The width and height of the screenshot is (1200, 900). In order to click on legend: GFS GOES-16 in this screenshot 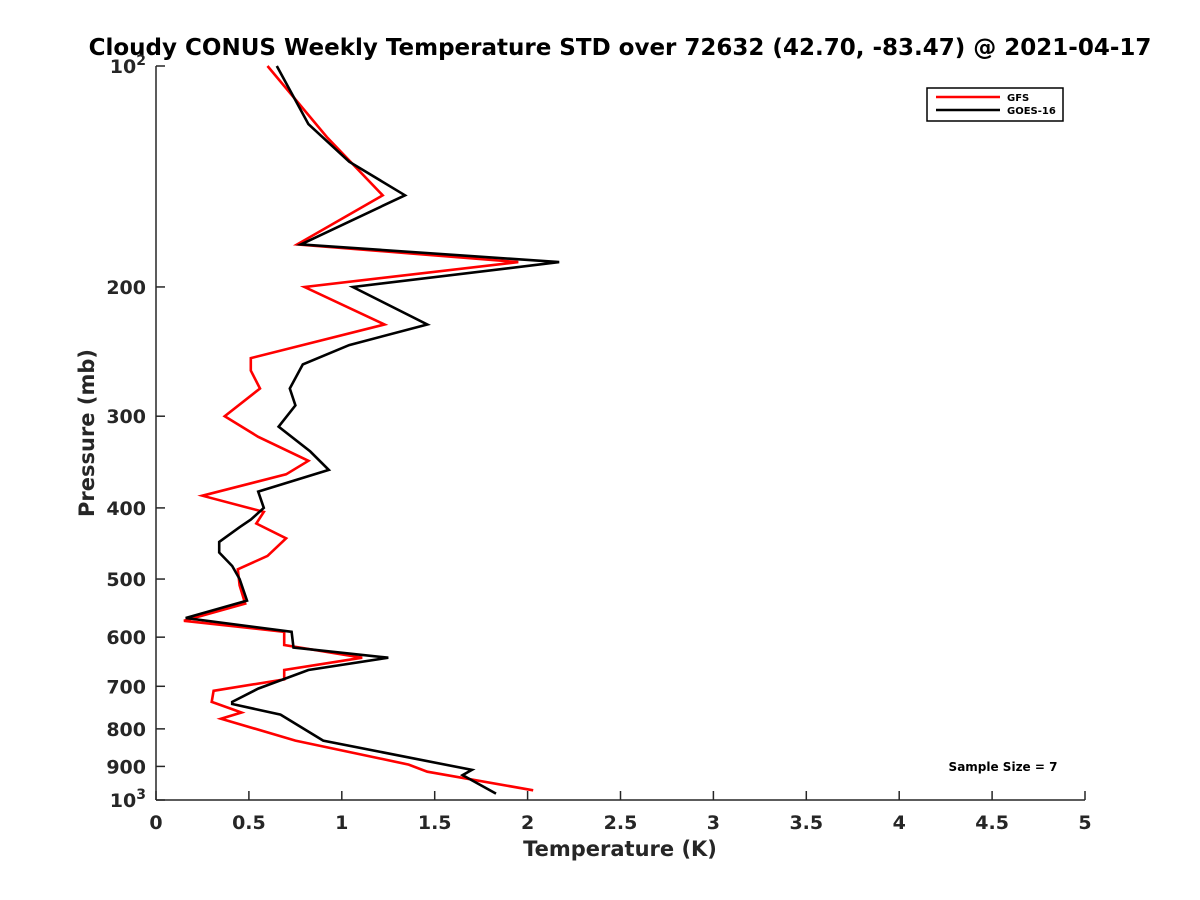, I will do `click(995, 104)`.